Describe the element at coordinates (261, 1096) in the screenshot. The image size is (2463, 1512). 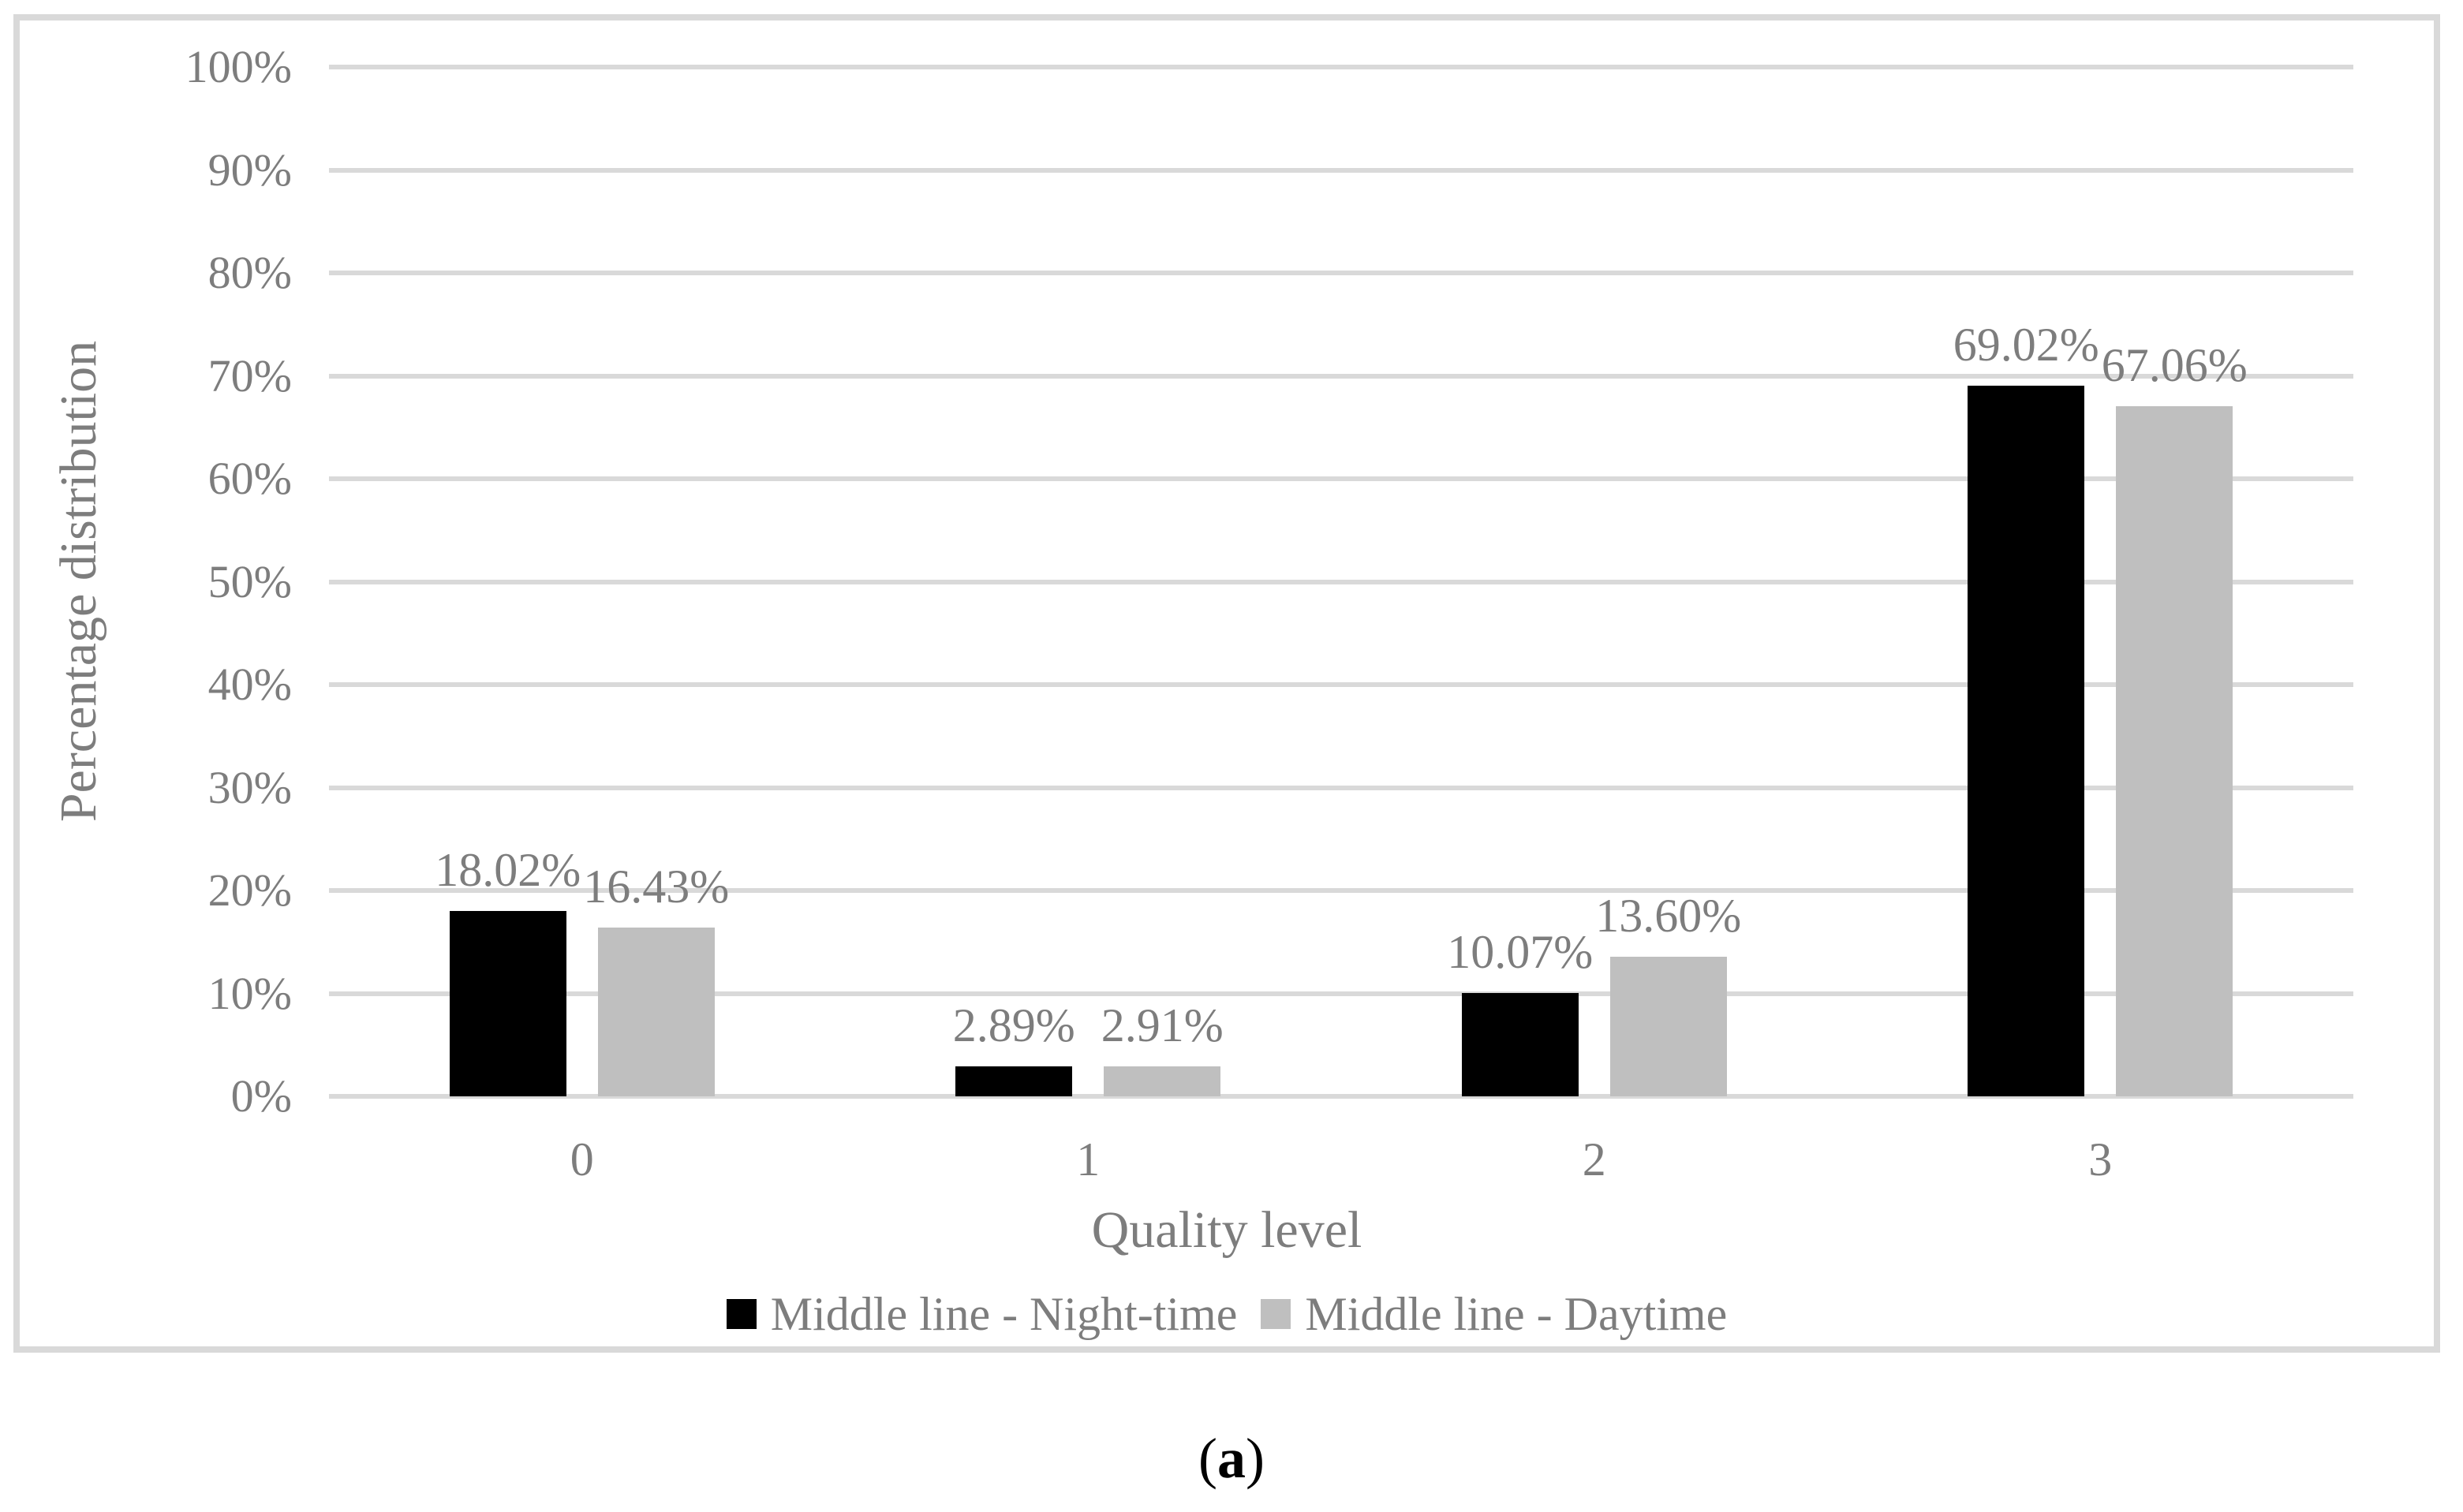
I see `y-tick-label: 0%` at that location.